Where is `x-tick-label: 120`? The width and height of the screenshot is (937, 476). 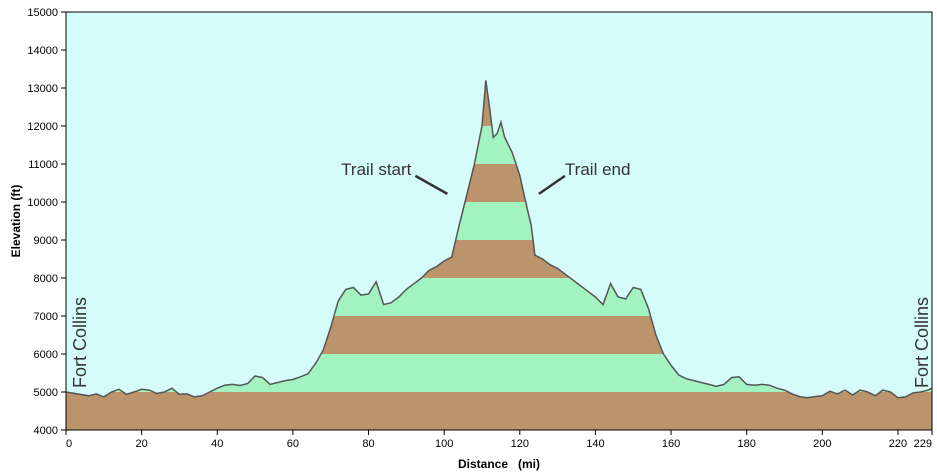
x-tick-label: 120 is located at coordinates (520, 444).